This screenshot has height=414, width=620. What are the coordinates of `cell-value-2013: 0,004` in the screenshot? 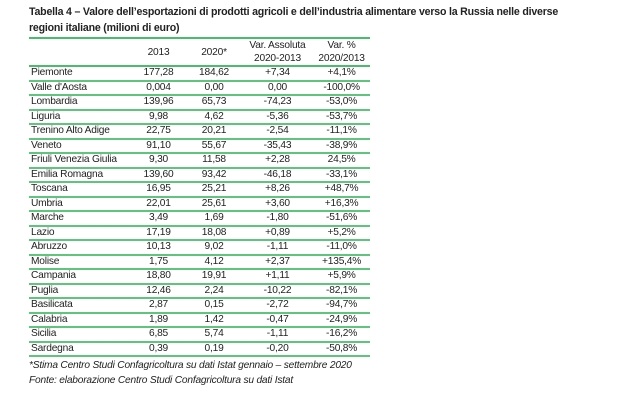 It's located at (158, 88).